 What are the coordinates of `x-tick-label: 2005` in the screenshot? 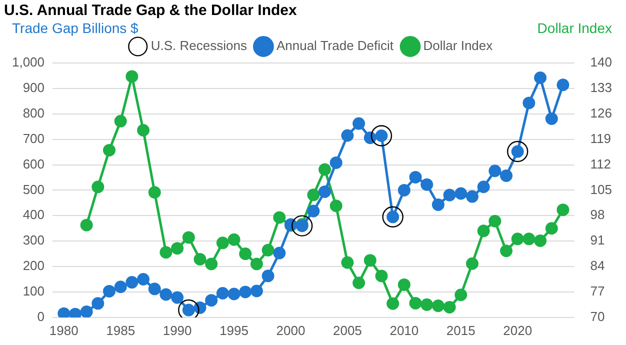 It's located at (347, 330).